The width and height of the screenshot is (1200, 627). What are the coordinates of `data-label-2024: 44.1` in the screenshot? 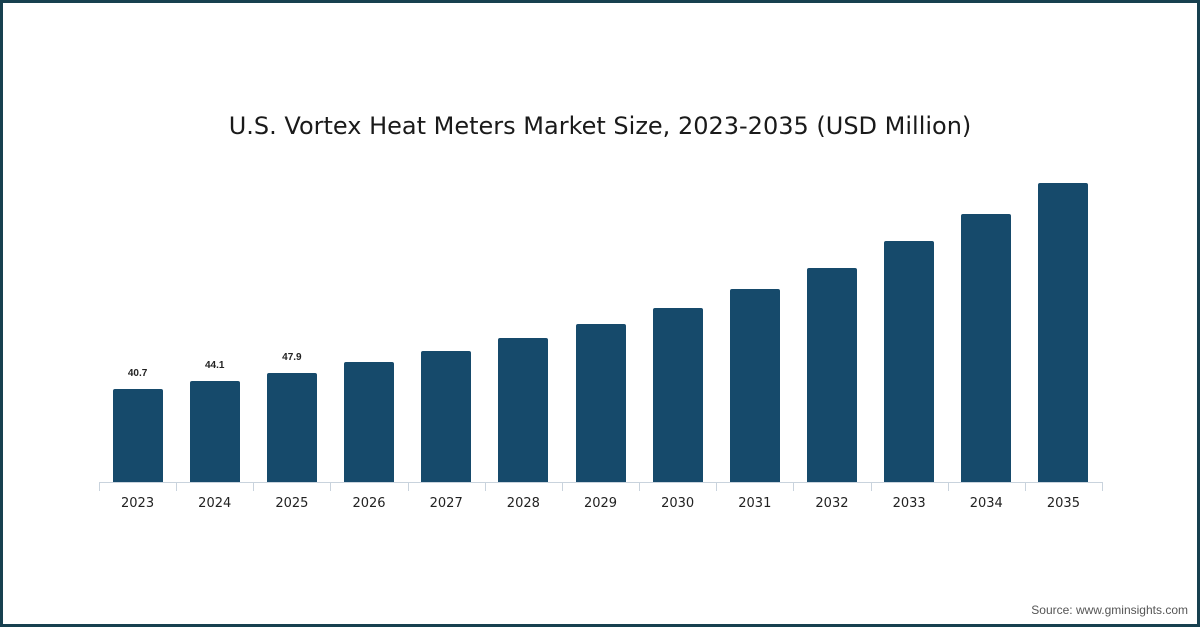 It's located at (214, 366).